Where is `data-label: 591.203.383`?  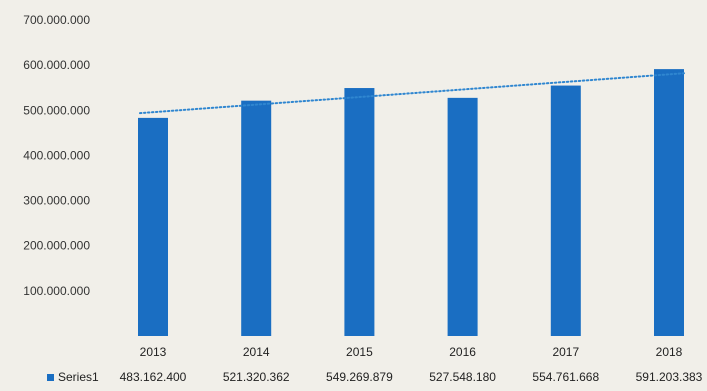 data-label: 591.203.383 is located at coordinates (669, 377).